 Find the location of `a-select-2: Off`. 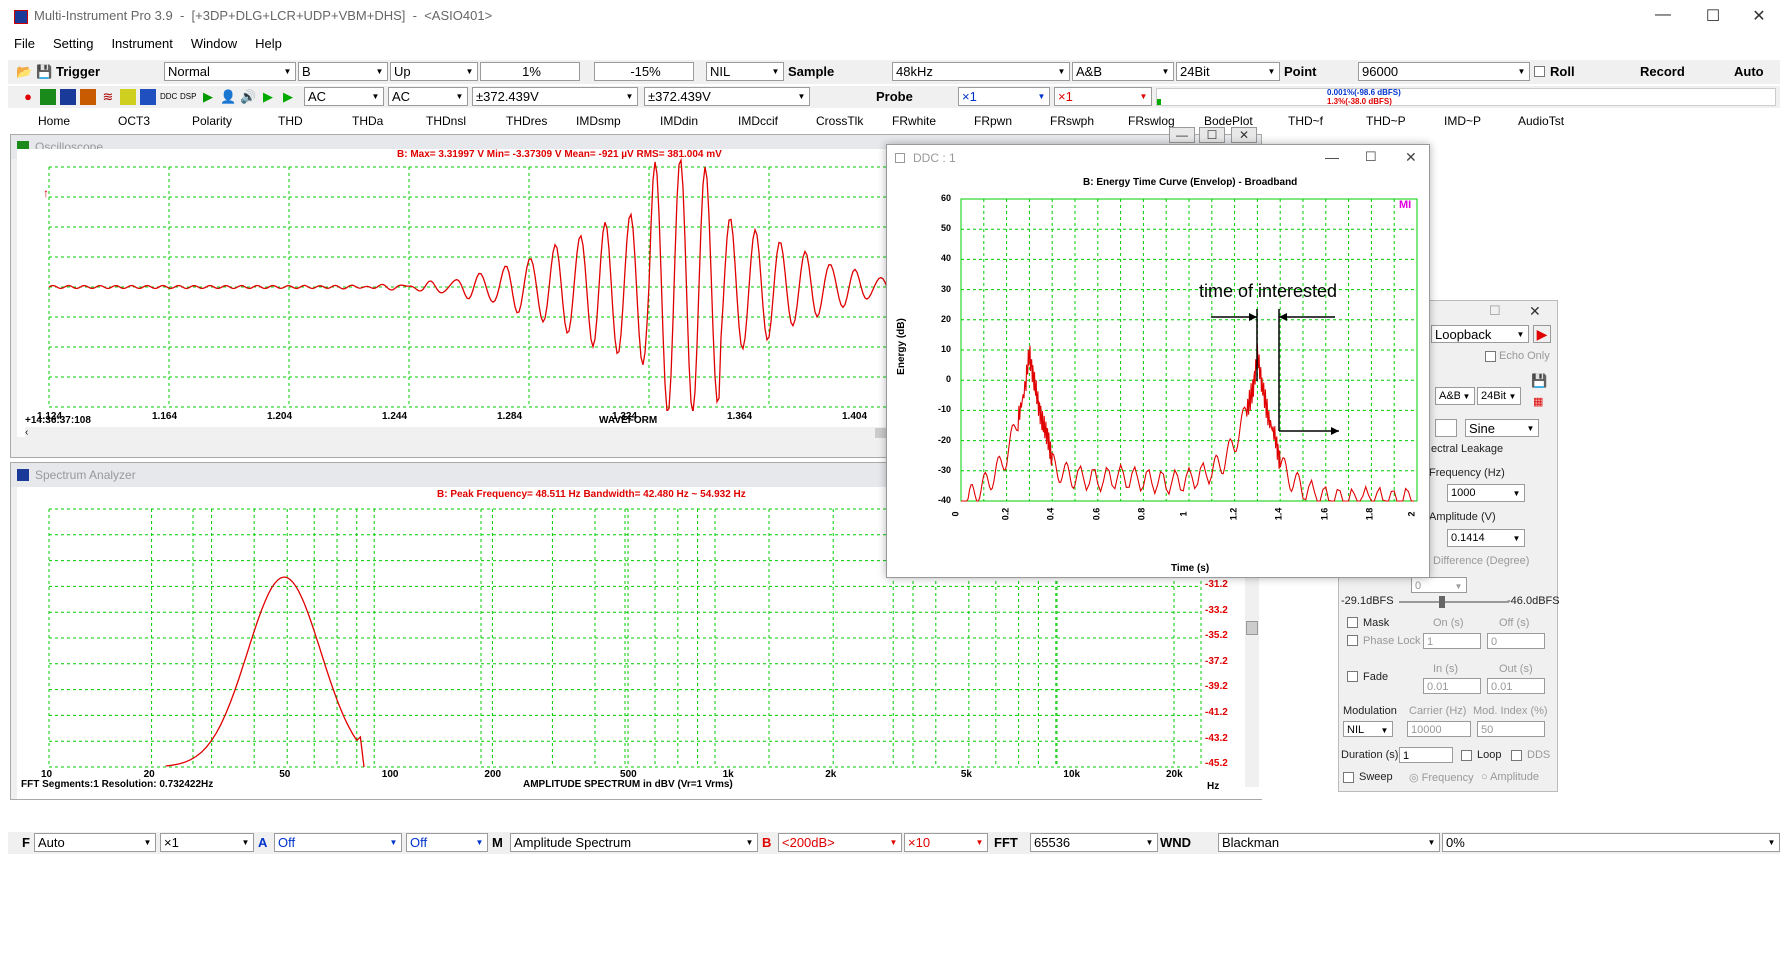

a-select-2: Off is located at coordinates (447, 842).